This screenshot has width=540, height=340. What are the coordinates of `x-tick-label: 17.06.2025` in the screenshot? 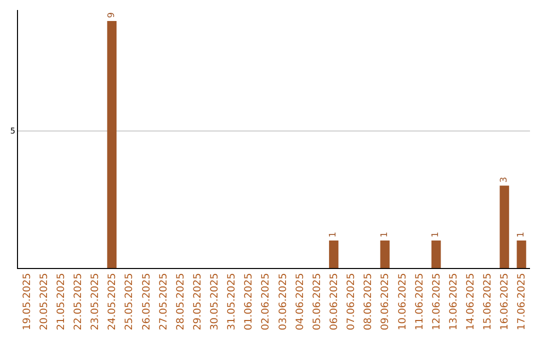 It's located at (522, 301).